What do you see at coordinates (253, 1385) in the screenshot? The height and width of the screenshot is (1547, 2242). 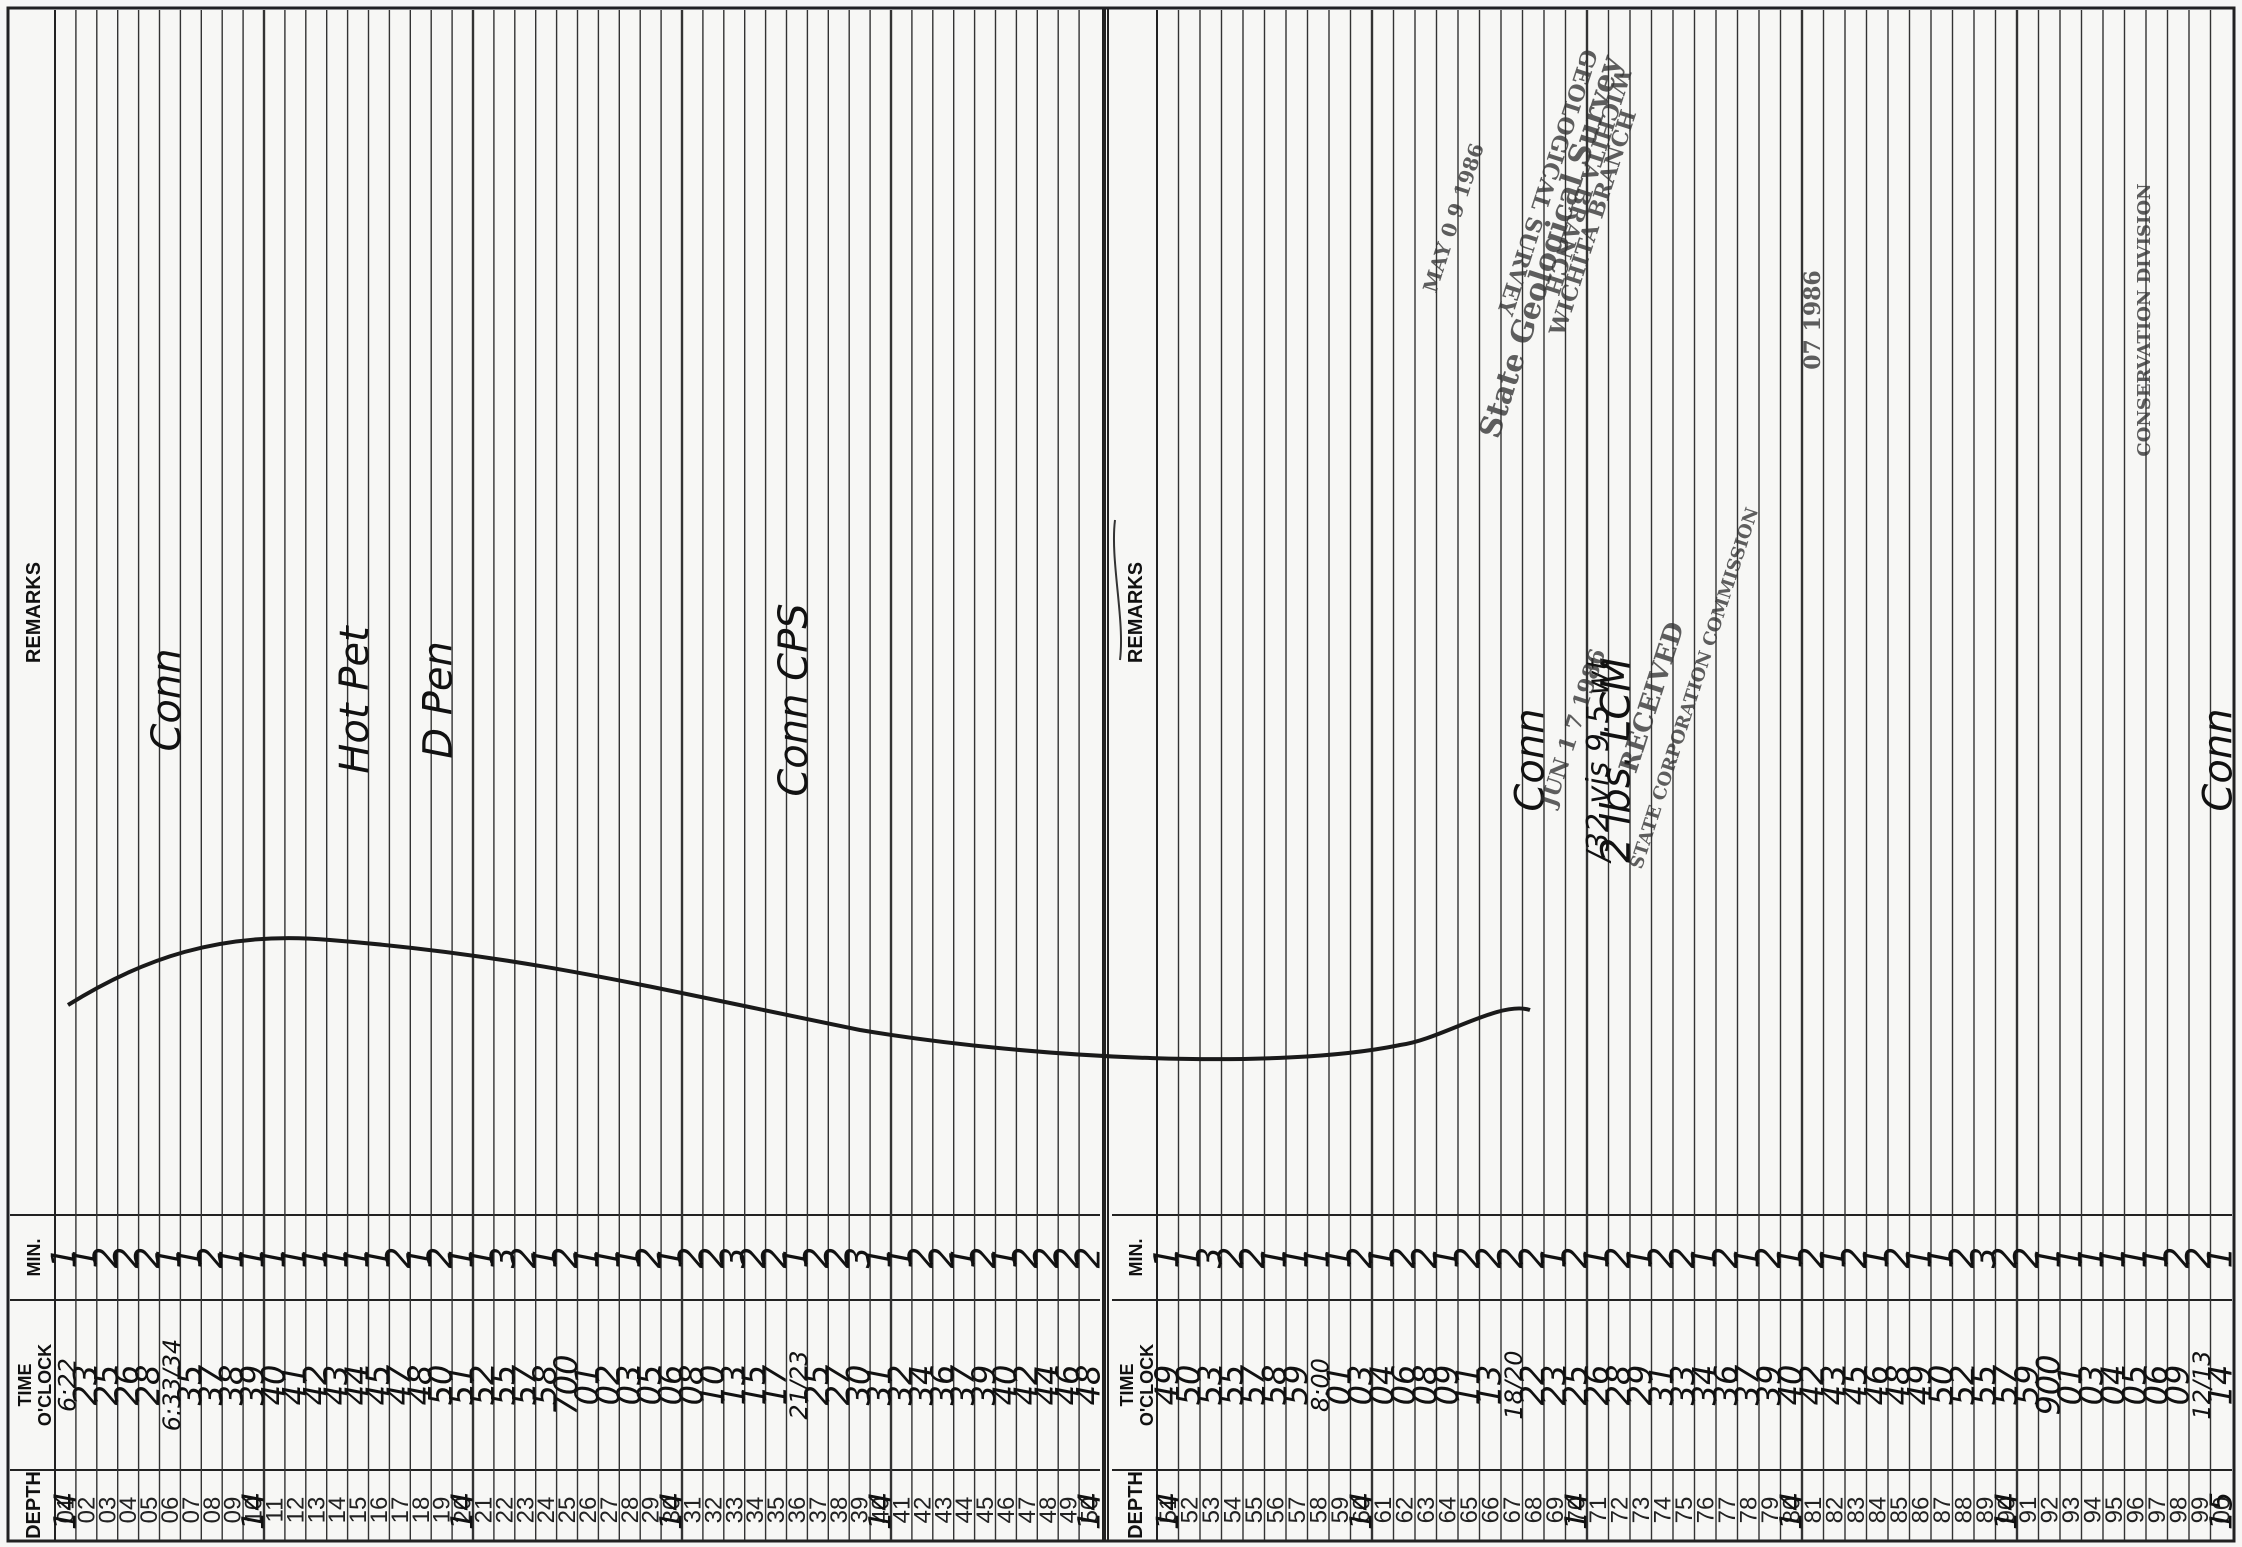 I see `time-cell: 39` at bounding box center [253, 1385].